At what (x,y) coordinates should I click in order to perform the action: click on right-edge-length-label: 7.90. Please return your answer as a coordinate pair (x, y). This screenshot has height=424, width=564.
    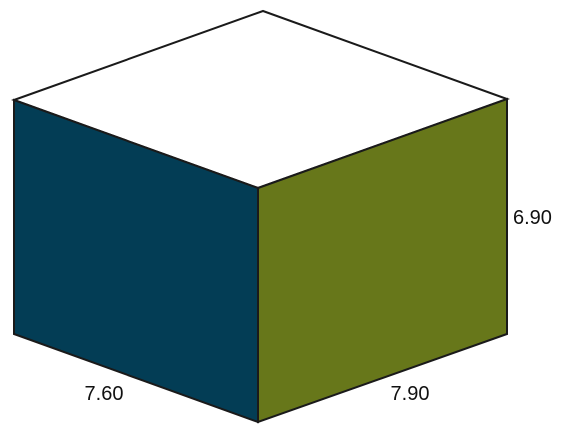
    Looking at the image, I should click on (410, 394).